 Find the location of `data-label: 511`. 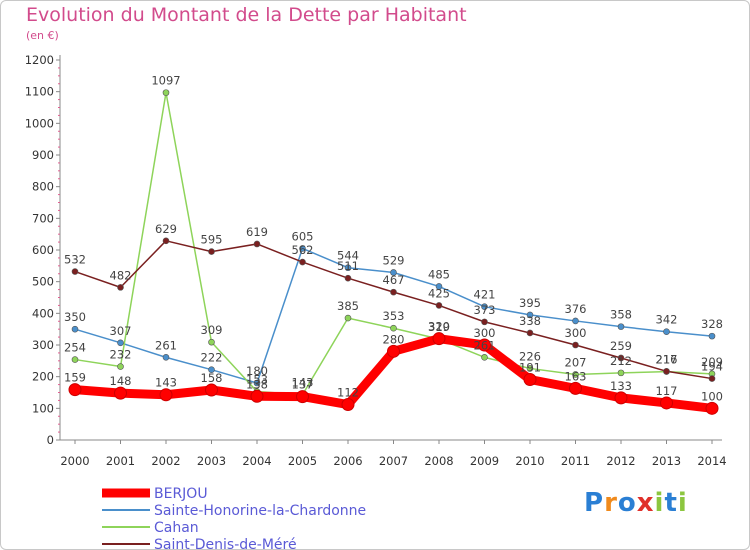

data-label: 511 is located at coordinates (348, 266).